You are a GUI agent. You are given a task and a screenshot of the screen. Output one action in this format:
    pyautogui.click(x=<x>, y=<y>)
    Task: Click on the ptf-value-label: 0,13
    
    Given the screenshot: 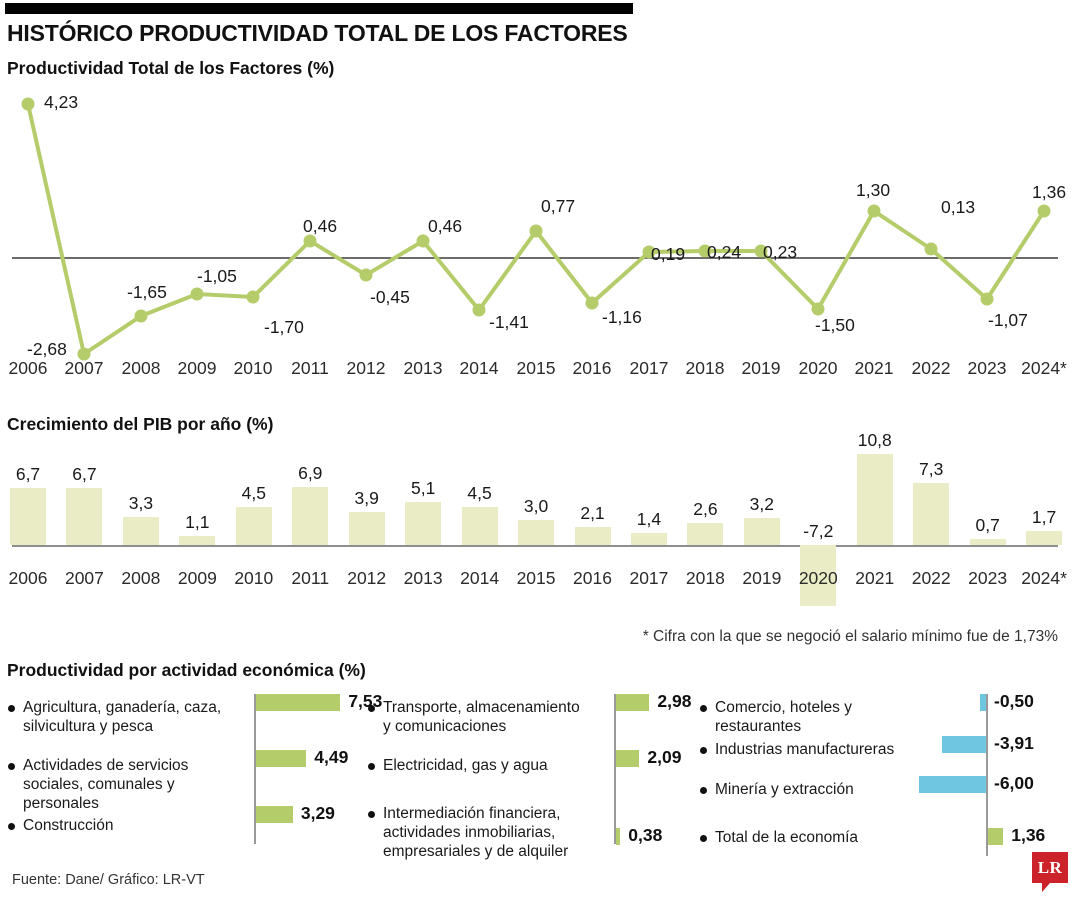 What is the action you would take?
    pyautogui.click(x=958, y=207)
    